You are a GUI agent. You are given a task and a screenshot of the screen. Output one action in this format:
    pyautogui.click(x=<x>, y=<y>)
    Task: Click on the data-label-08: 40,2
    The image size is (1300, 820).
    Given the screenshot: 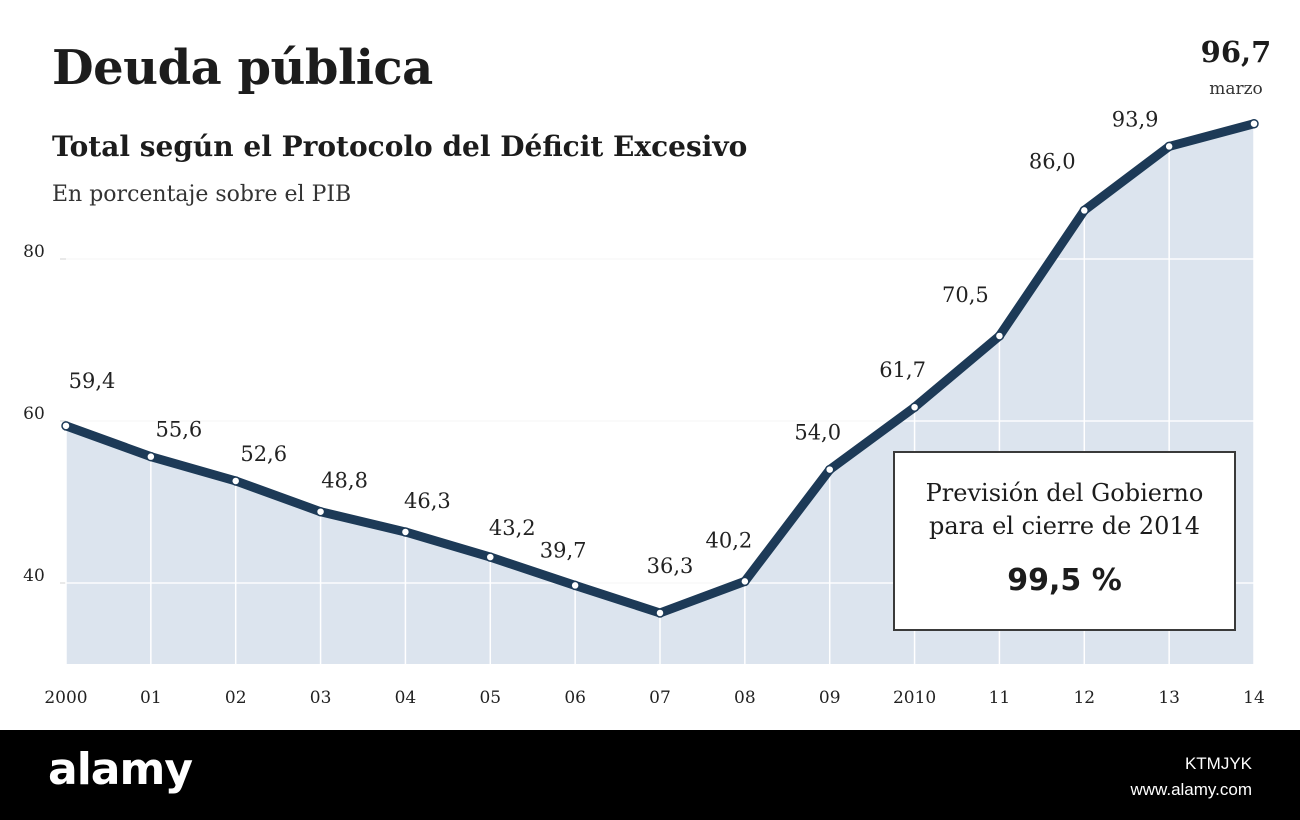 What is the action you would take?
    pyautogui.click(x=728, y=540)
    